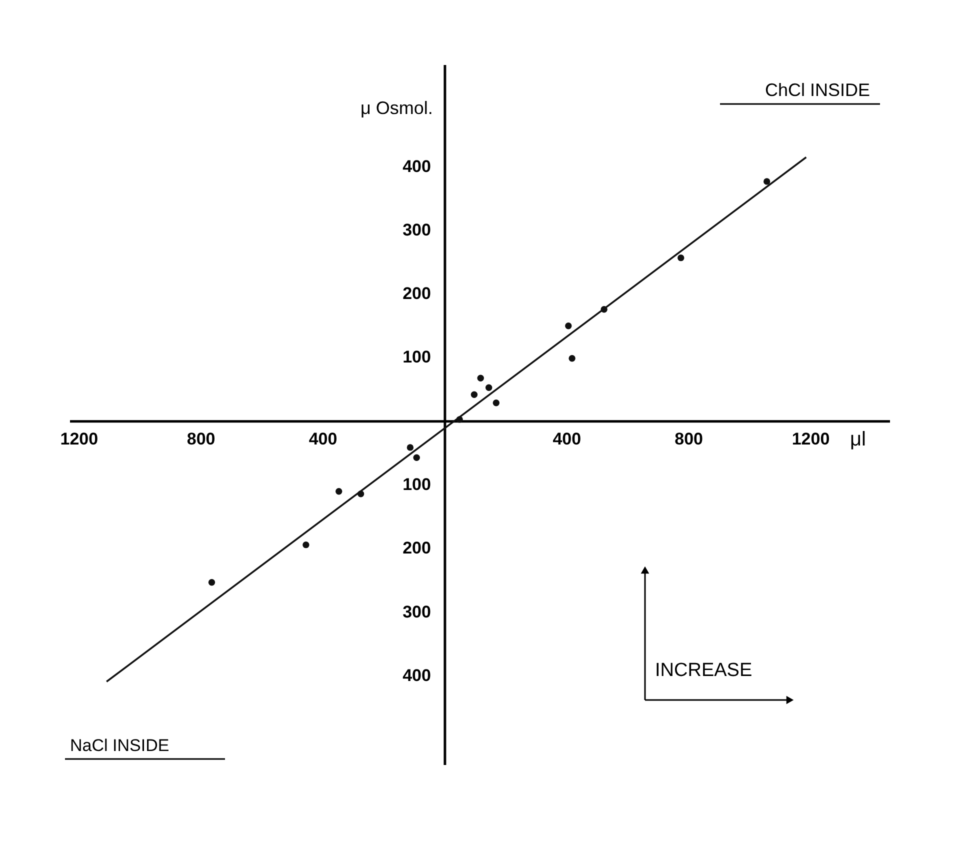 This screenshot has width=972, height=848. I want to click on x-axis-title: μl, so click(858, 439).